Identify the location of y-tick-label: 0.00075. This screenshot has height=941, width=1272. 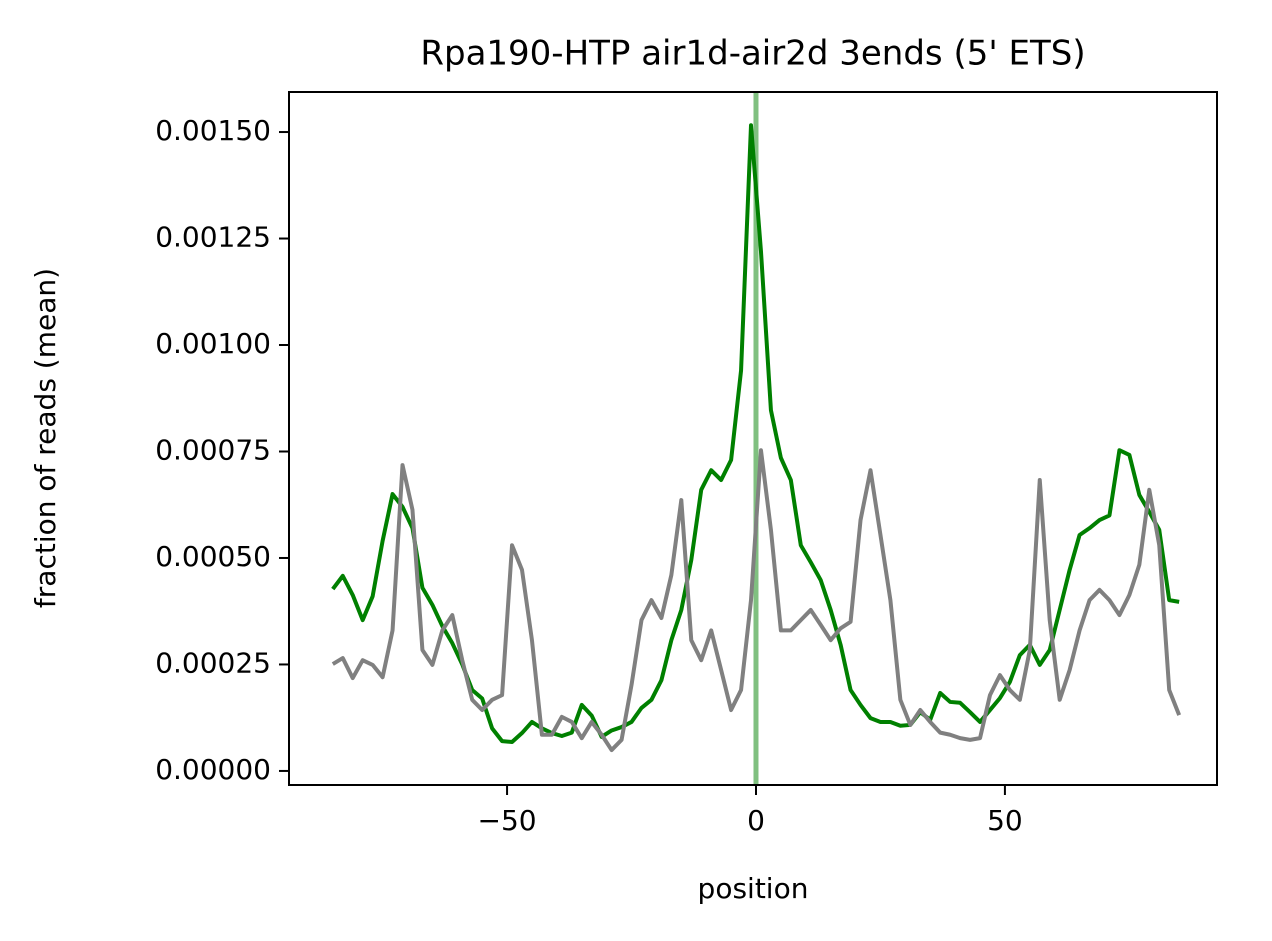
(213, 449).